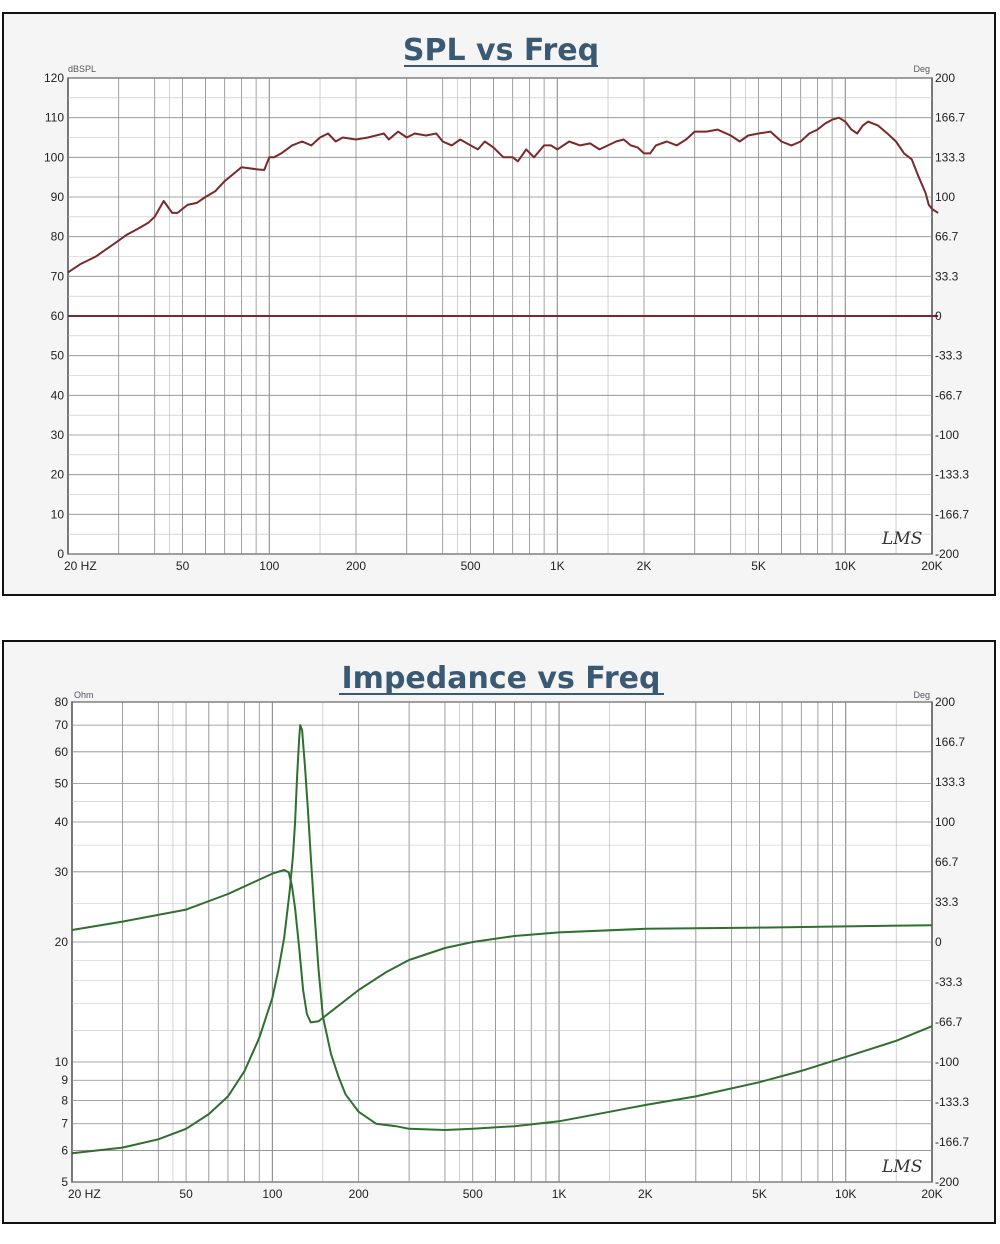 This screenshot has width=1000, height=1244. What do you see at coordinates (54, 118) in the screenshot?
I see `spl-y-left-tick-label: 110` at bounding box center [54, 118].